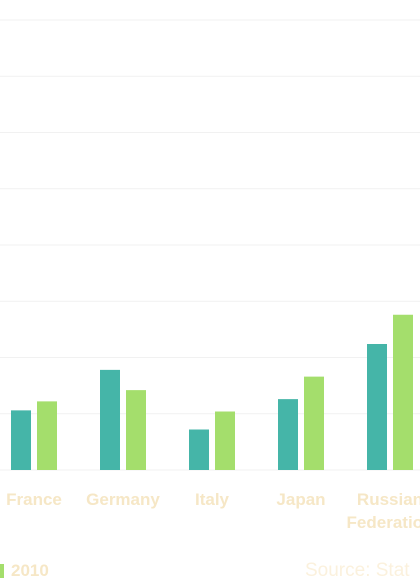 The width and height of the screenshot is (420, 585). What do you see at coordinates (383, 511) in the screenshot?
I see `x-tick-label: RussianFederation` at bounding box center [383, 511].